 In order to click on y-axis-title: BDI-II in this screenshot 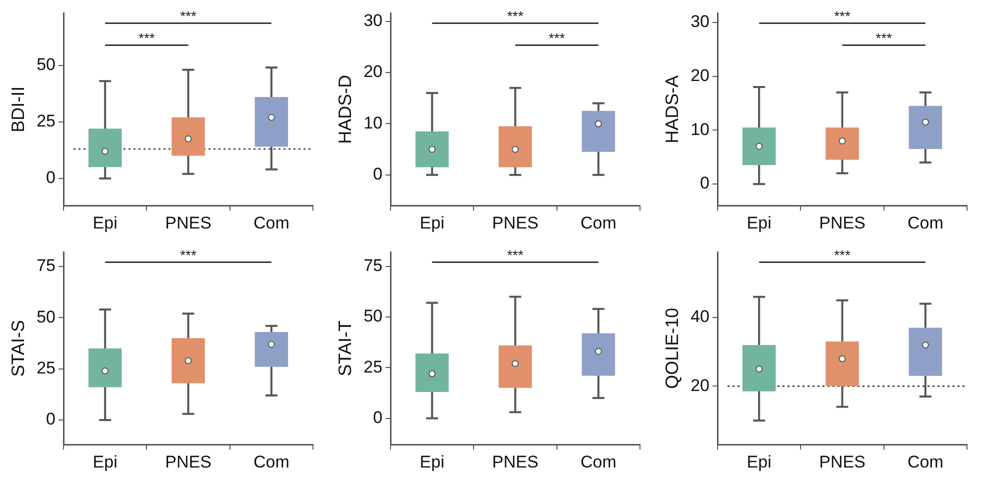, I will do `click(18, 109)`.